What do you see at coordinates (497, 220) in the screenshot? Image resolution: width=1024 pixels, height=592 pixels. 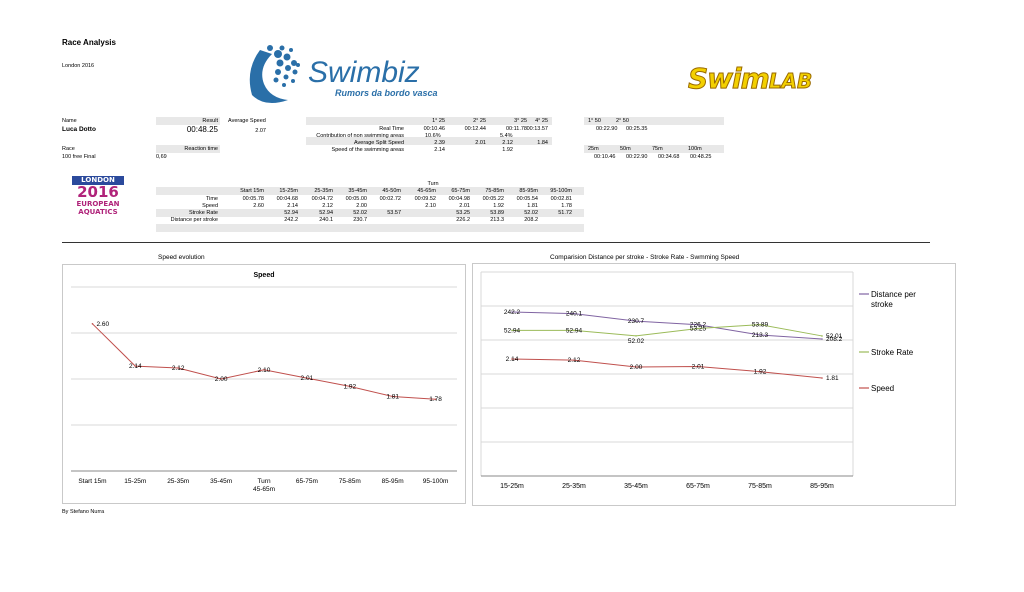 I see `segments-cell: 213.3` at bounding box center [497, 220].